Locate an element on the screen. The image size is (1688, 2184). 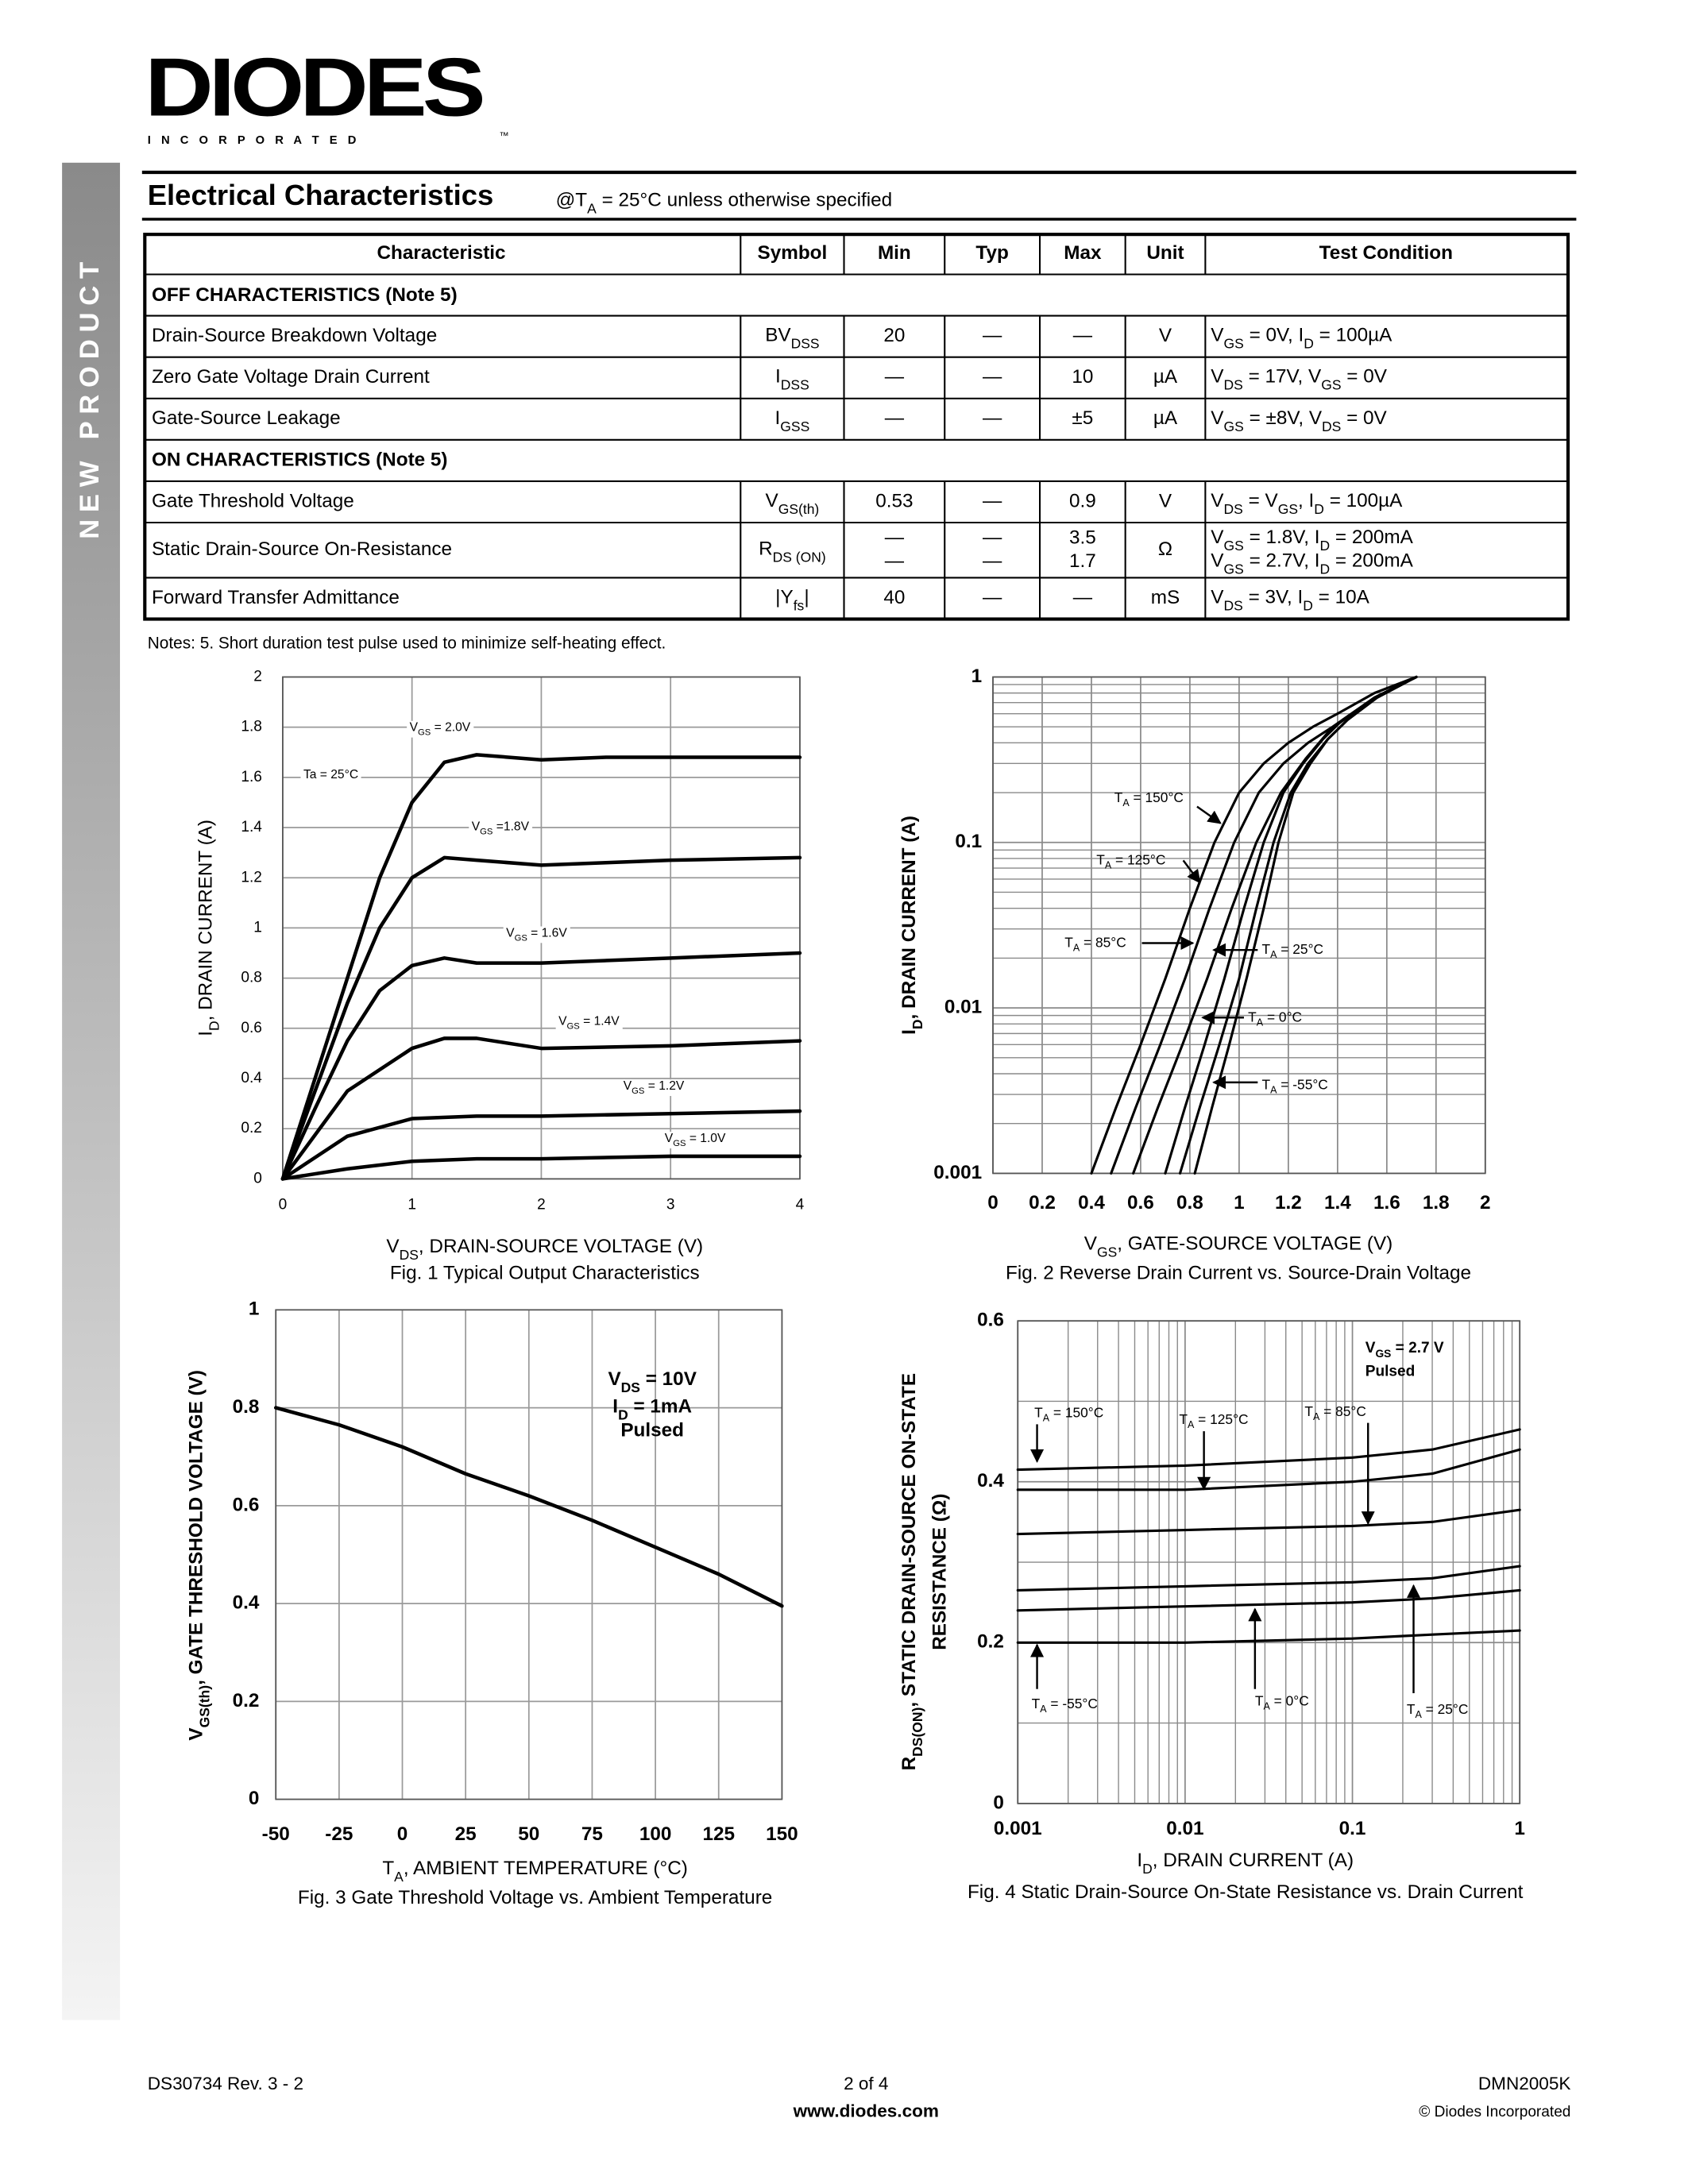
x-tick-label: 0.8 is located at coordinates (1190, 1203).